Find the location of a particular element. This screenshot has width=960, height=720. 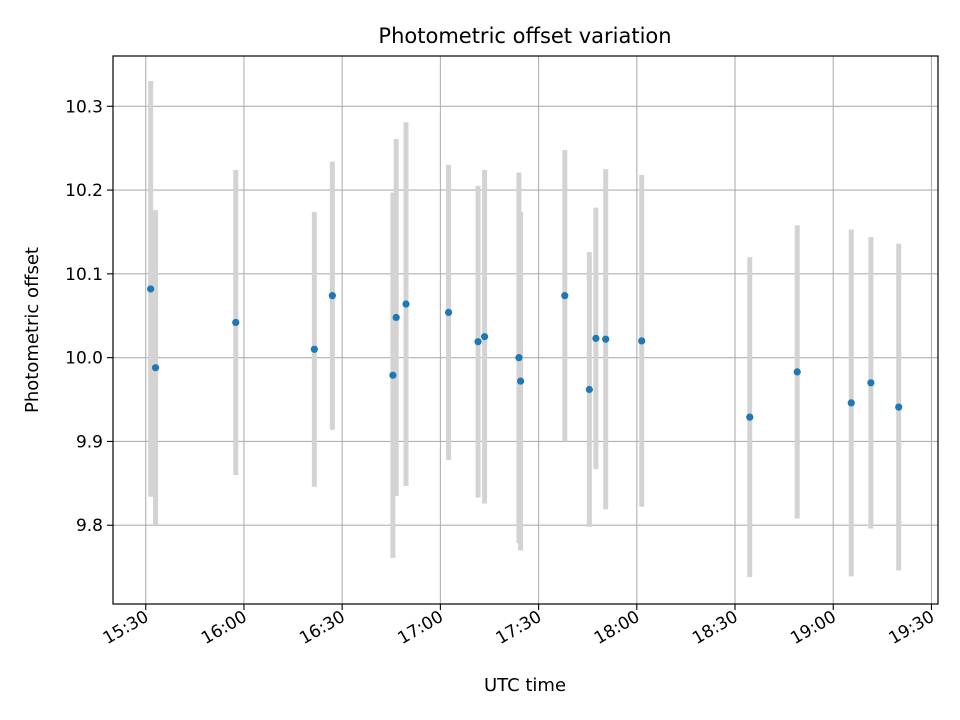

x-tick-label: 19:30 is located at coordinates (912, 628).